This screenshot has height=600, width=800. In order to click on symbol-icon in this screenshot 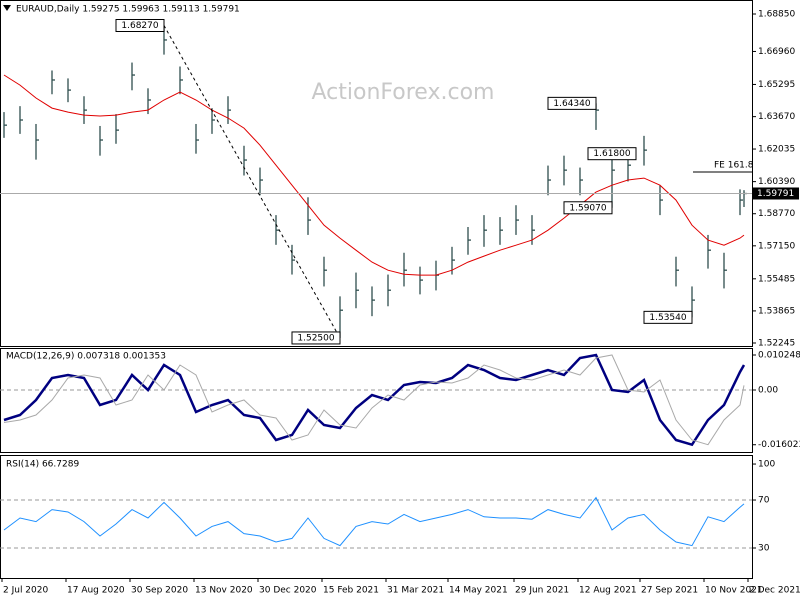, I will do `click(7, 8)`.